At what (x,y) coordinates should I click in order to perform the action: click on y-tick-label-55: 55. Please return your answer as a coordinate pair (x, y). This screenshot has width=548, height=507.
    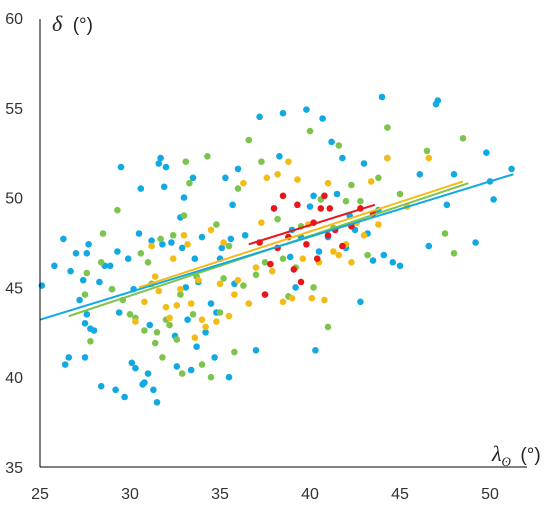
    Looking at the image, I should click on (14, 109).